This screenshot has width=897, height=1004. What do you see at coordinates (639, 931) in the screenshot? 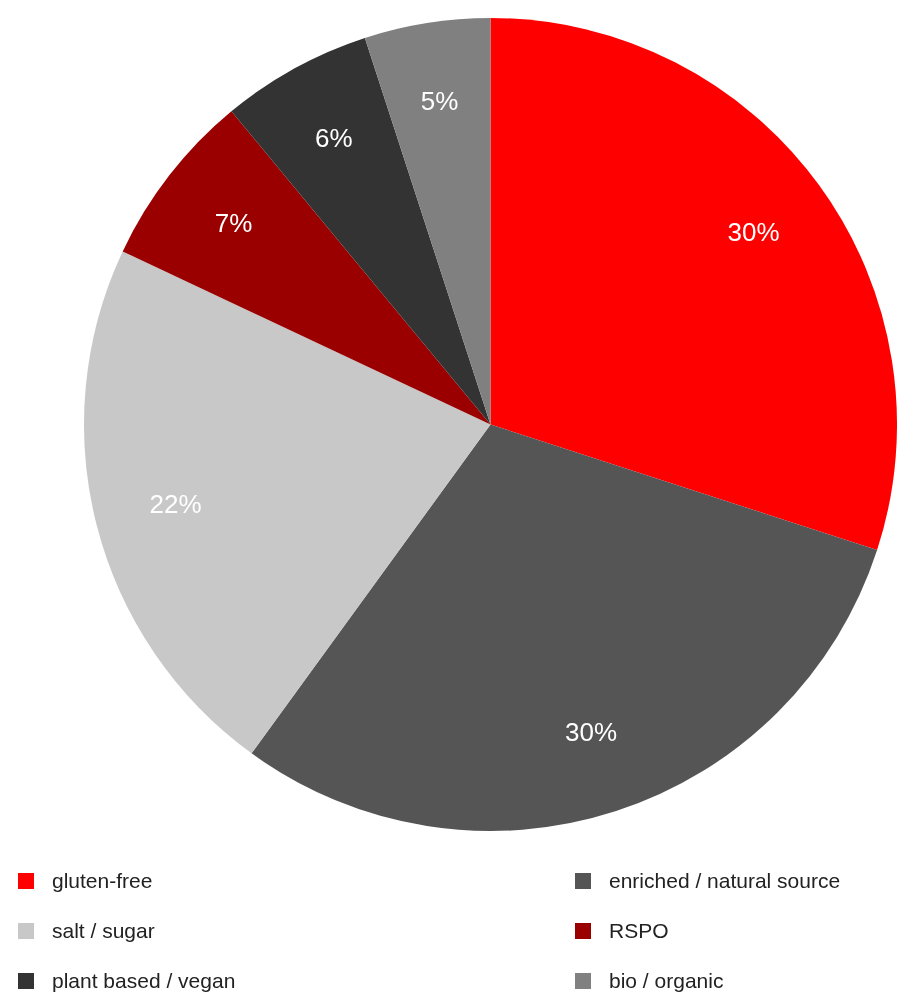
I see `legend-label: RSPO` at bounding box center [639, 931].